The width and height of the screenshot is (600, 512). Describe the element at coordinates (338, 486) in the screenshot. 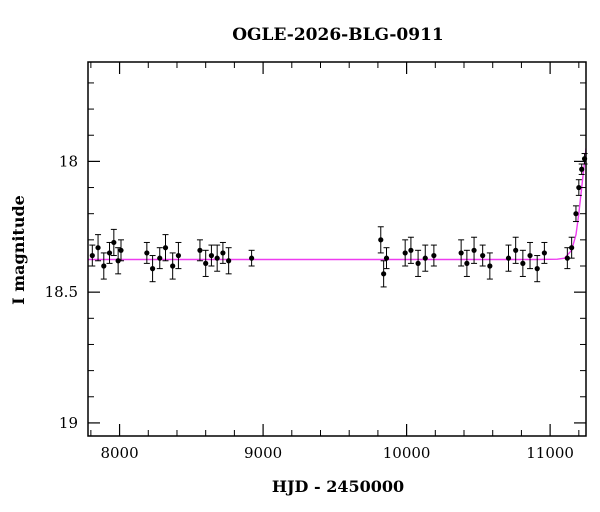

I see `x-axis-label: HJD - 2450000` at that location.